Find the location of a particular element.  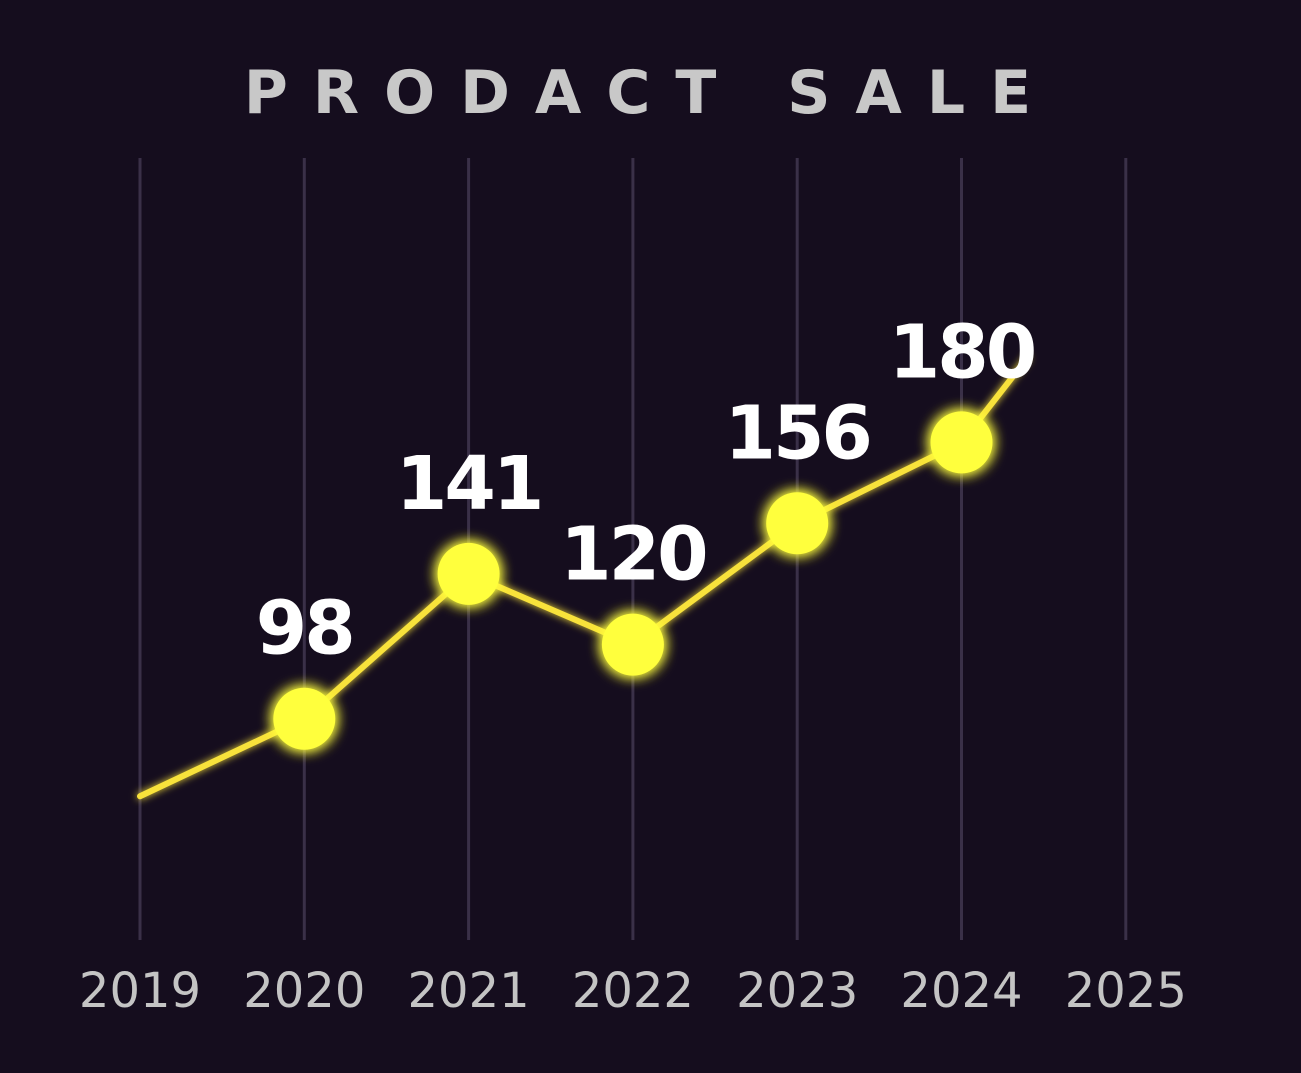

x-tick-label: 2024 is located at coordinates (961, 991).